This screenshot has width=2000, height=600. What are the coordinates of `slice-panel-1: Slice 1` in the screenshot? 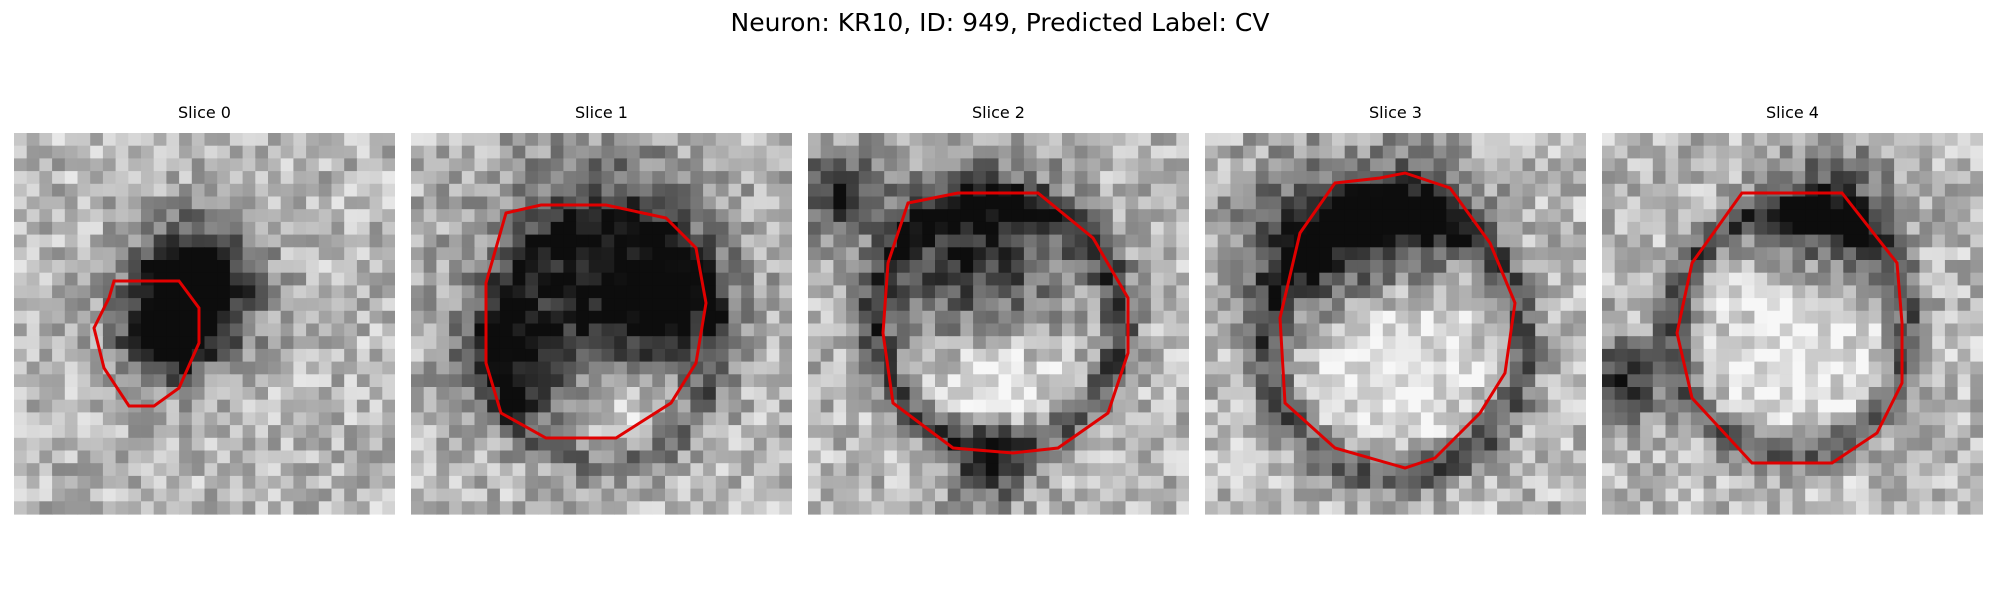 It's located at (601, 324).